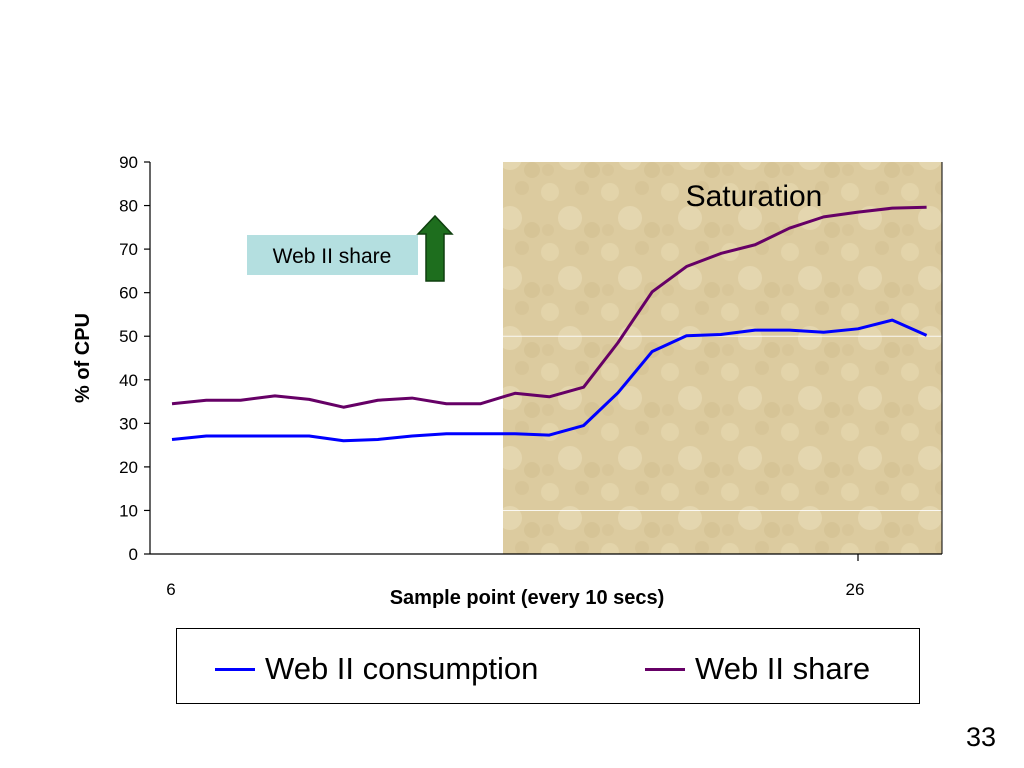 This screenshot has height=768, width=1024. What do you see at coordinates (855, 589) in the screenshot?
I see `x-tick-label: 26` at bounding box center [855, 589].